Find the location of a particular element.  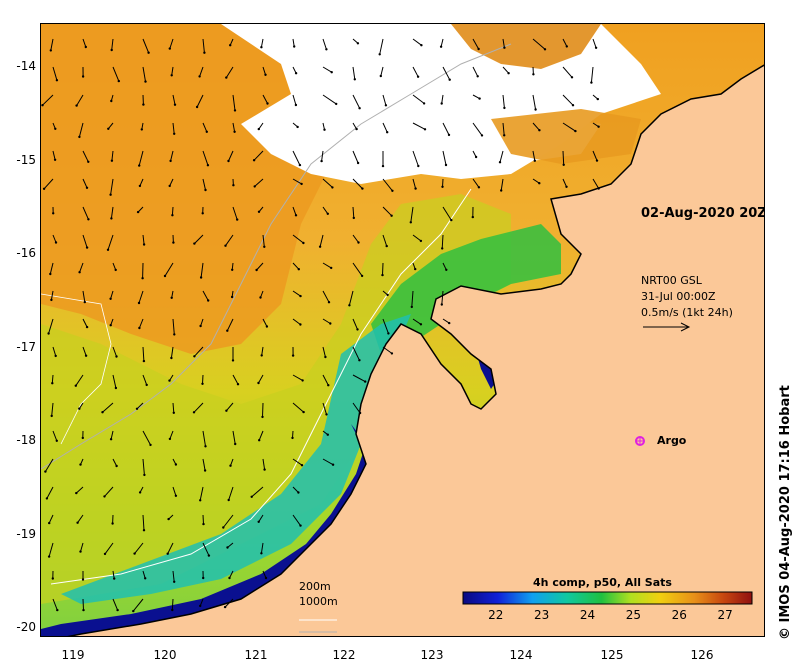

colorbar is located at coordinates (607, 598).